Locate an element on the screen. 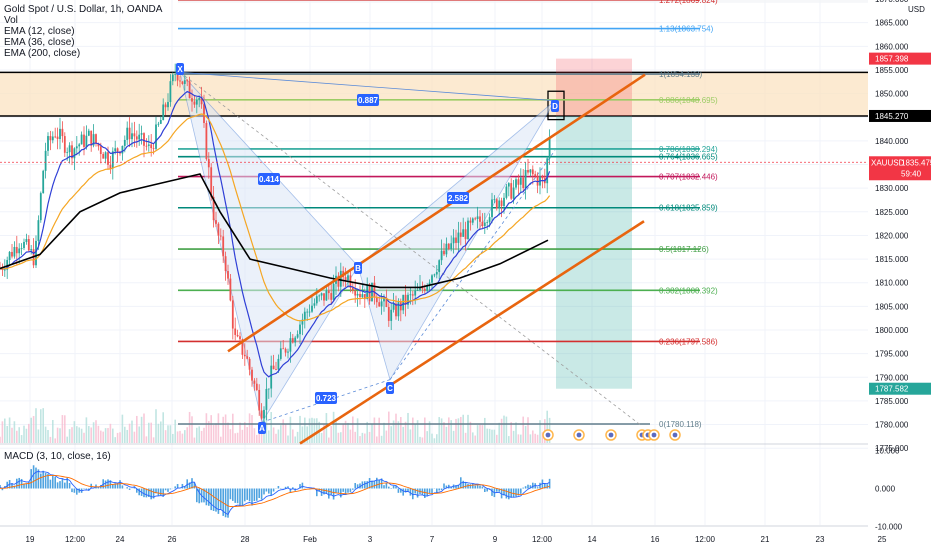  indicator-ema12: EMA (12, close) is located at coordinates (39, 31).